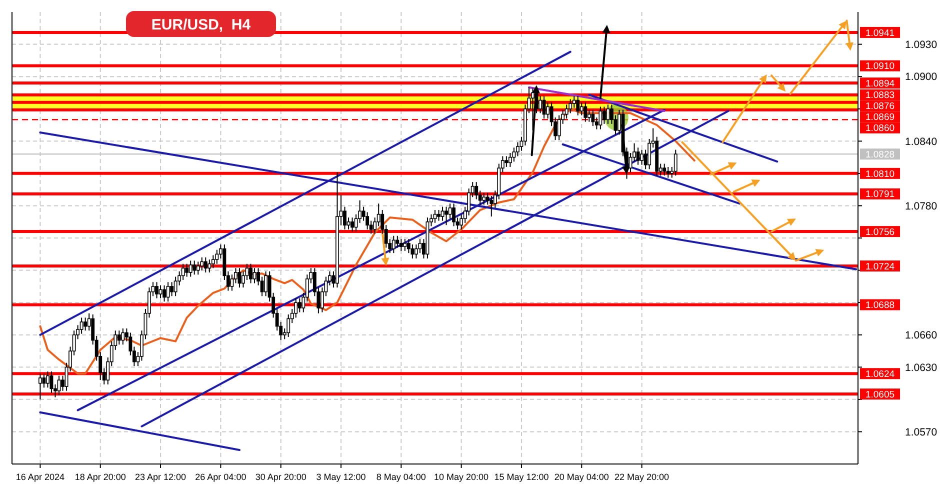 The width and height of the screenshot is (950, 500). What do you see at coordinates (880, 66) in the screenshot?
I see `ref-line-label: 1.0910` at bounding box center [880, 66].